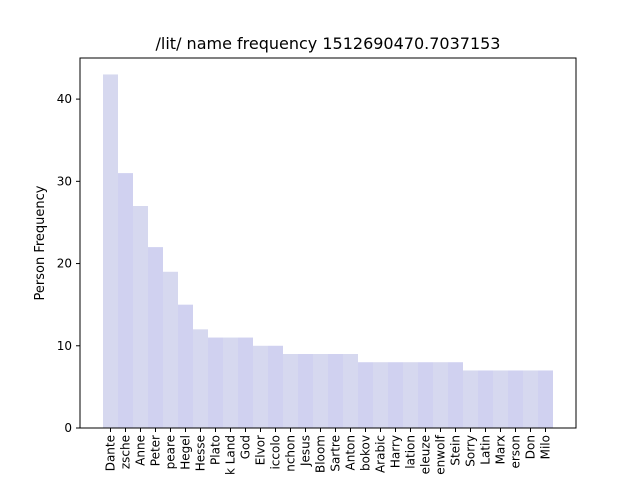 This screenshot has width=640, height=484. I want to click on x-tick-label: iccolo, so click(276, 452).